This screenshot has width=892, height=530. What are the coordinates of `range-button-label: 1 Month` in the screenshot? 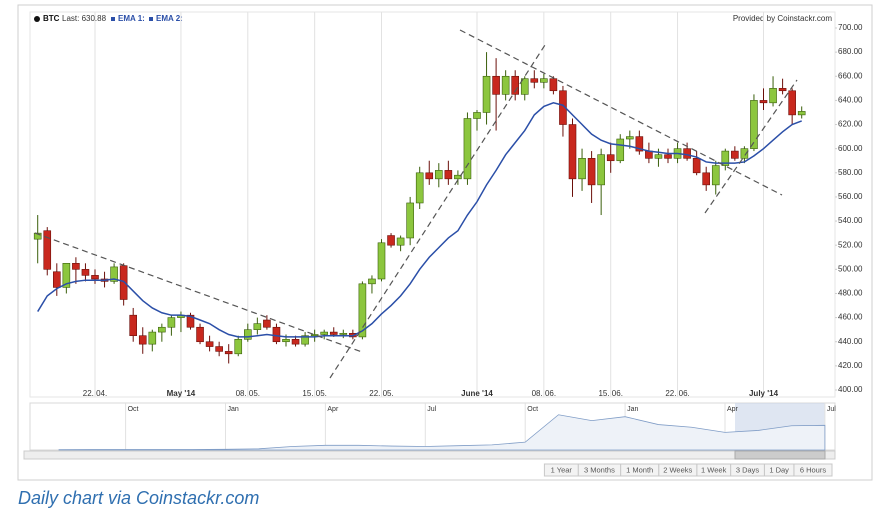 It's located at (639, 469).